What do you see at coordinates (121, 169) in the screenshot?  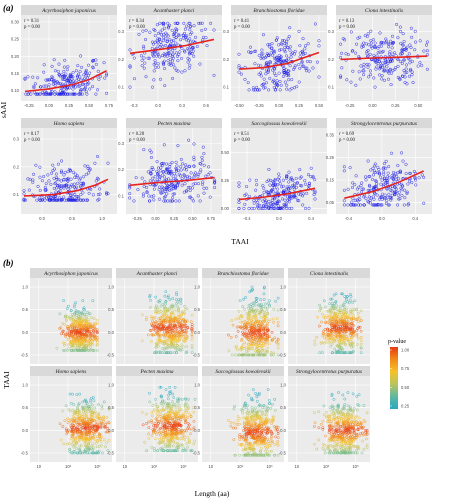 I see `a-y-tick-label: 0.2` at bounding box center [121, 169].